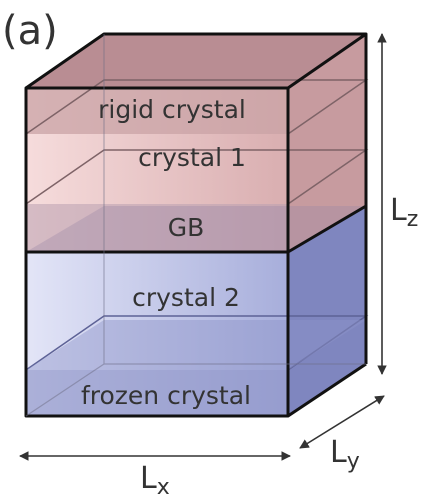 Image resolution: width=428 pixels, height=500 pixels. Describe the element at coordinates (327, 143) in the screenshot. I see `box-right-face-top` at that location.